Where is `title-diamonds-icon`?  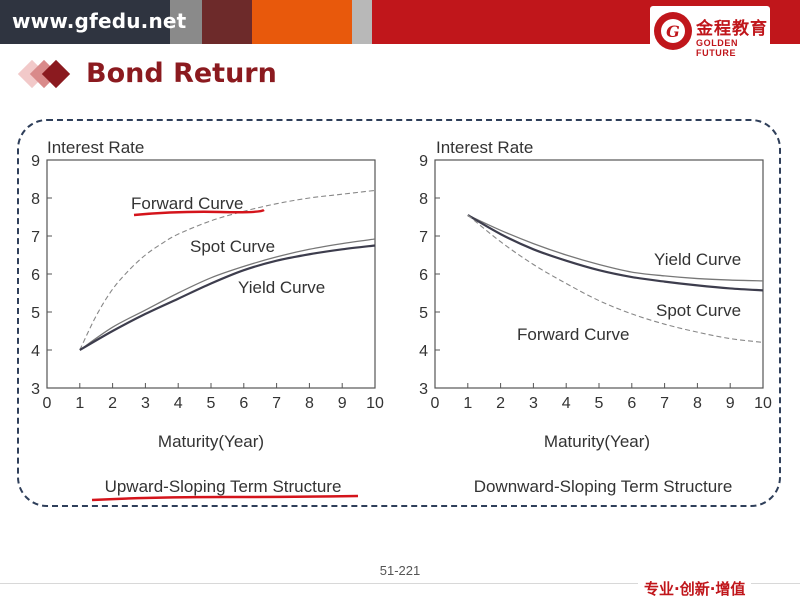
title-diamonds-icon is located at coordinates (44, 74).